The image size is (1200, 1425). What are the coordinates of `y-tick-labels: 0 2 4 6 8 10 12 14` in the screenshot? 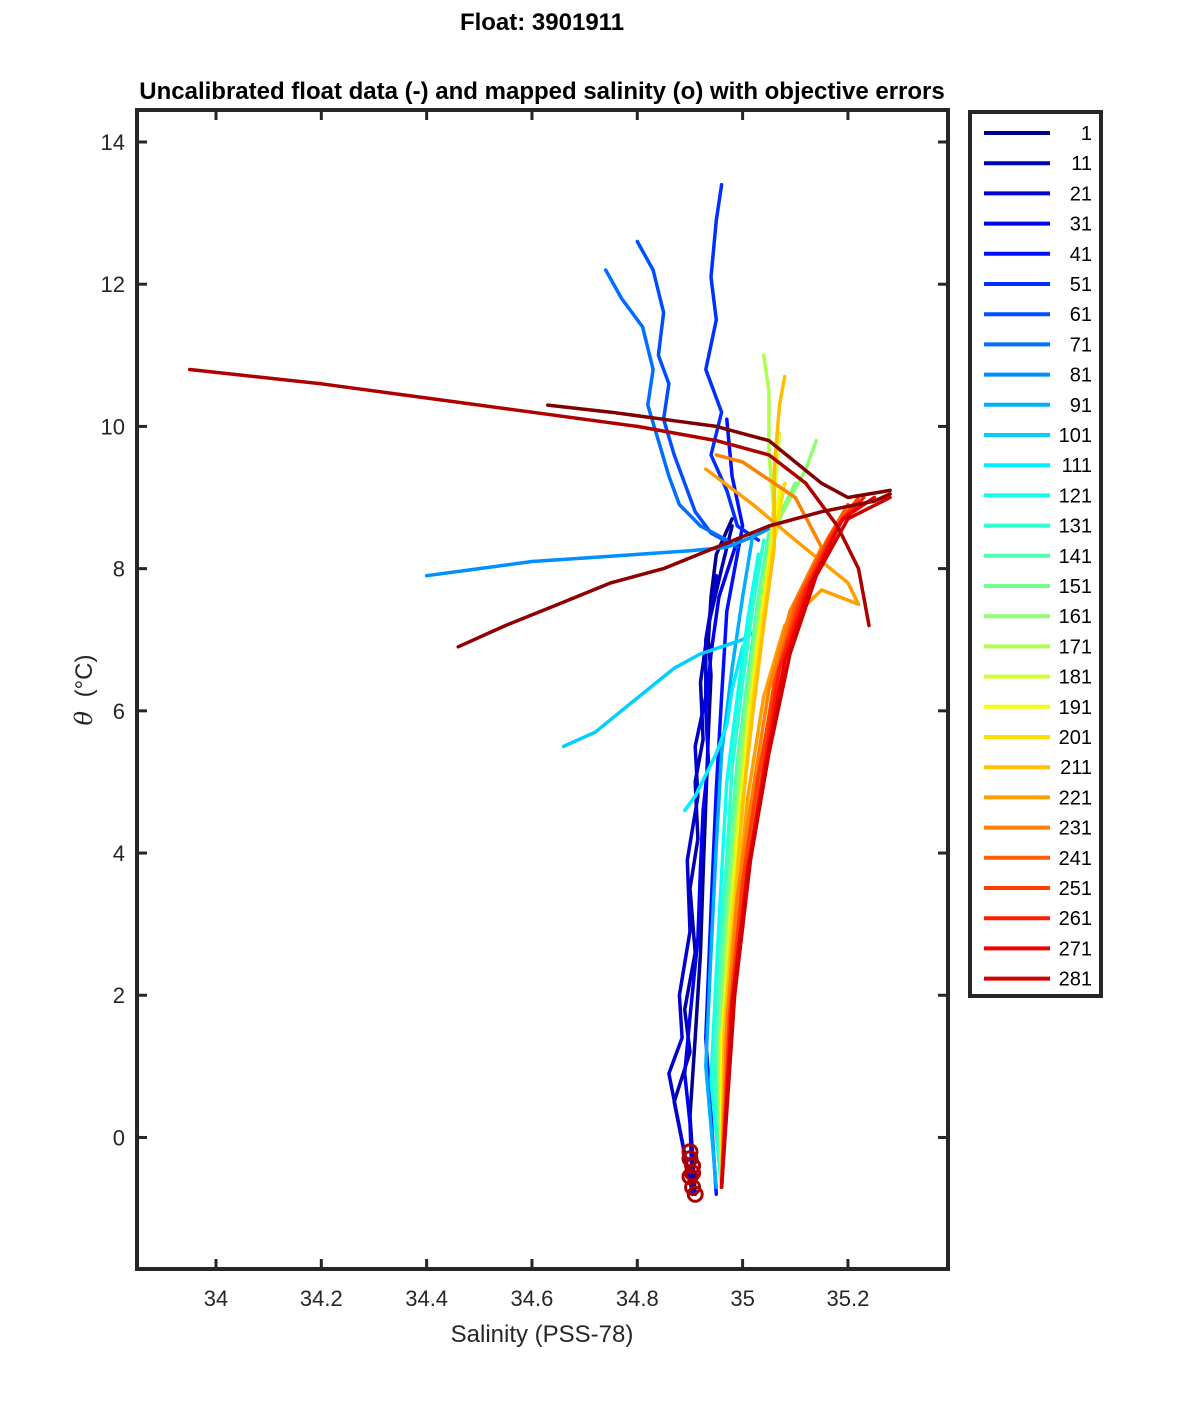 It's located at (113, 640).